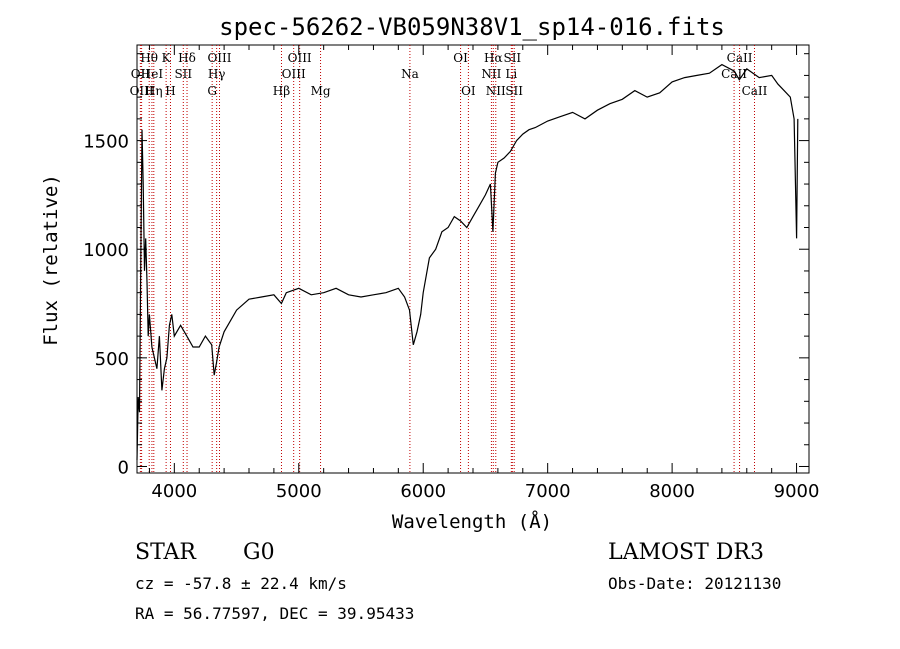 This screenshot has height=649, width=900. What do you see at coordinates (472, 521) in the screenshot?
I see `x-axis-label: Wavelength (Å)` at bounding box center [472, 521].